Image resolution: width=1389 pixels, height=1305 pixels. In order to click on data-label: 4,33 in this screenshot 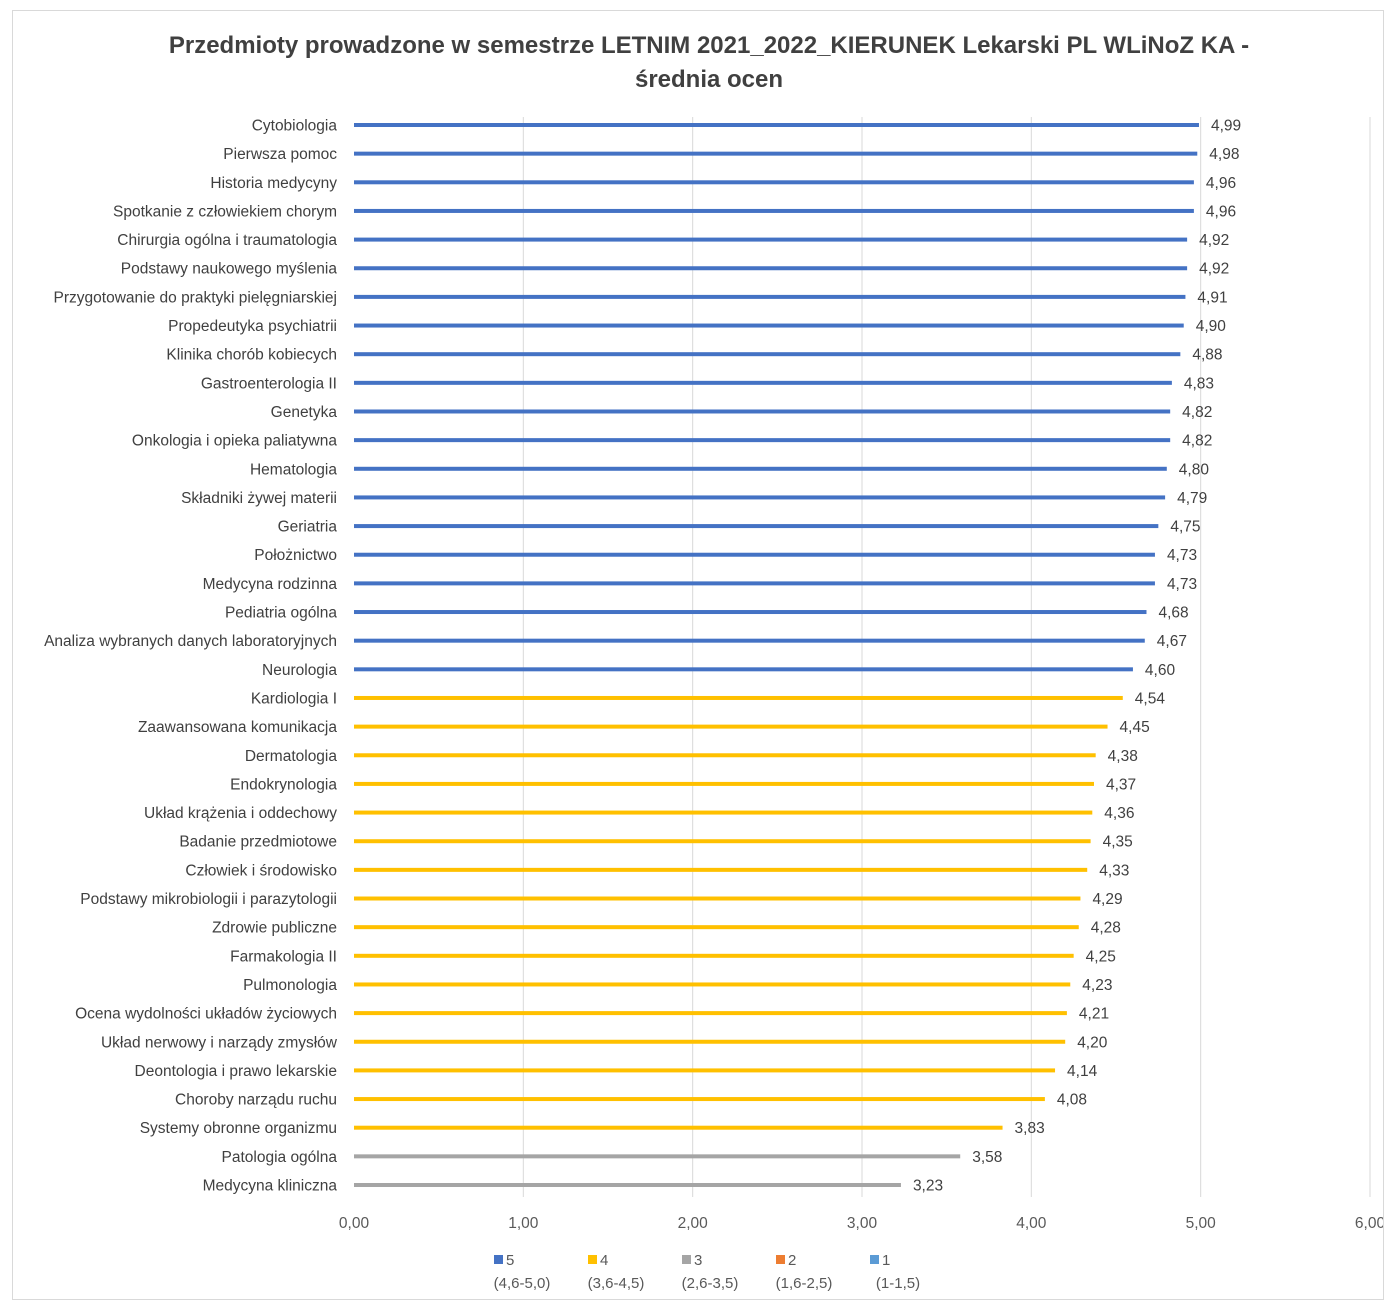, I will do `click(1114, 870)`.